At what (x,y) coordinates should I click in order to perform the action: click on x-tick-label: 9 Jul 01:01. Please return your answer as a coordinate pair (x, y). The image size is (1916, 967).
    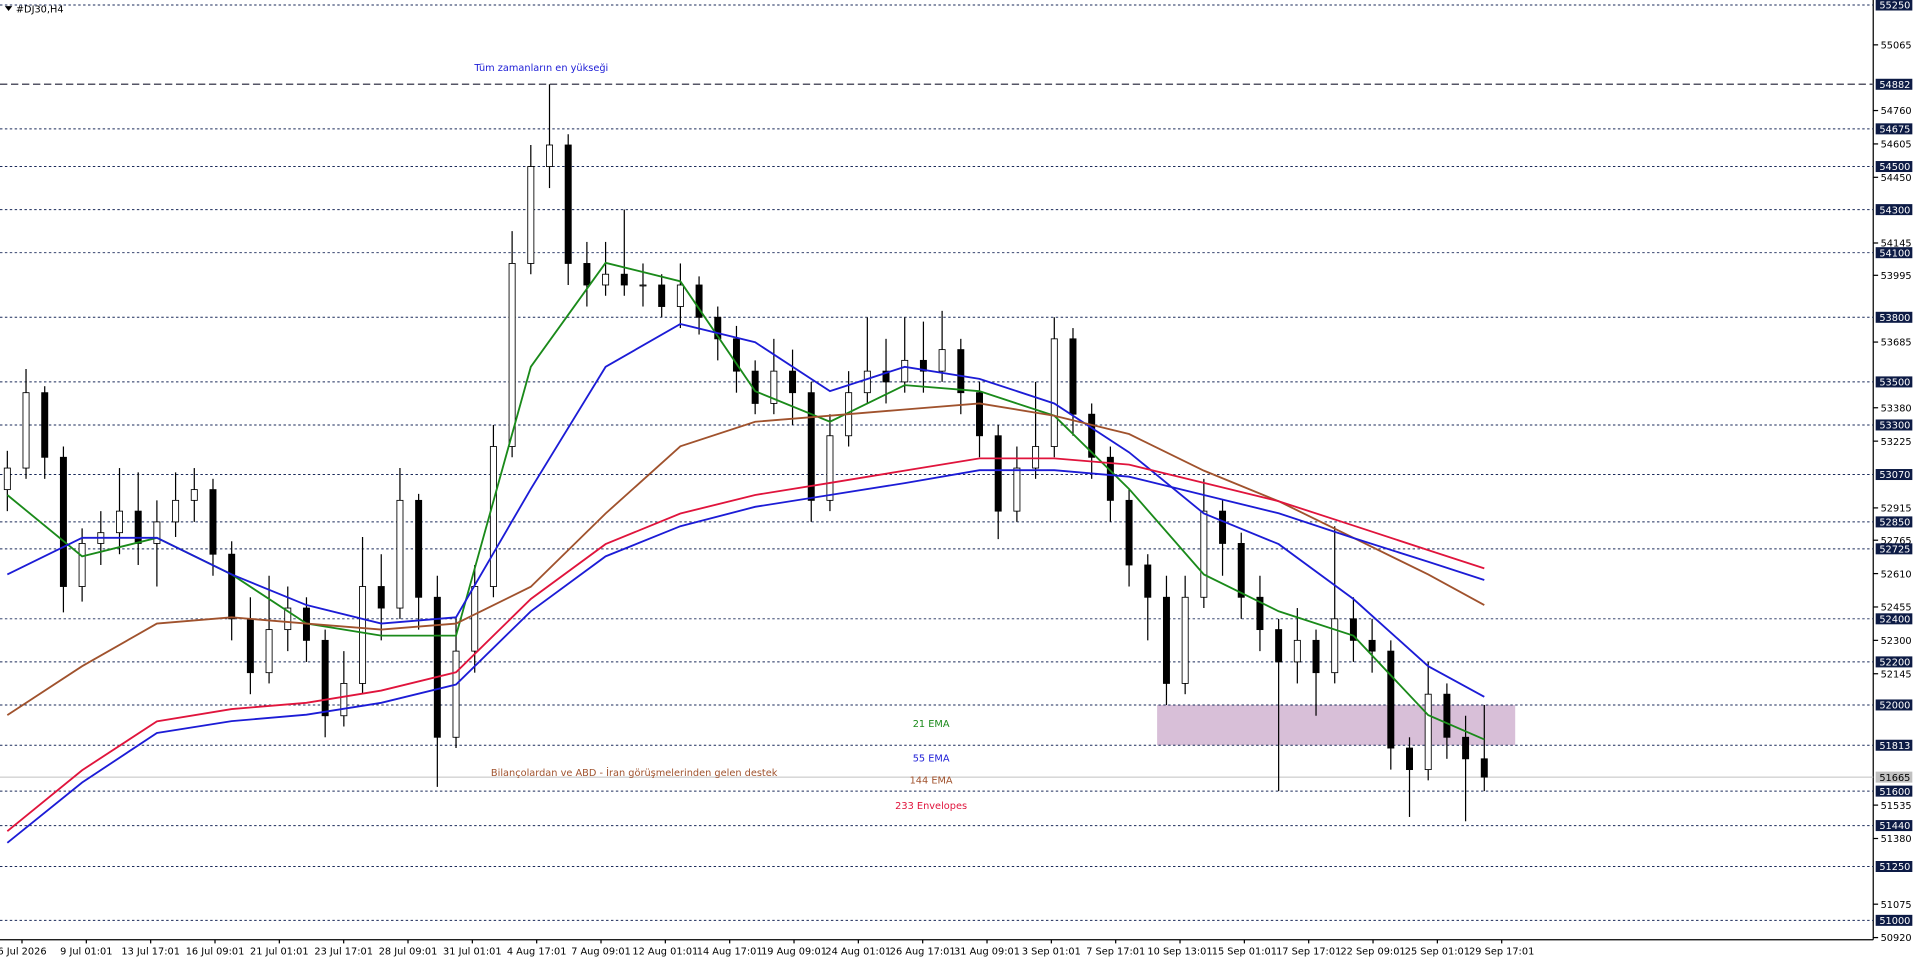
    Looking at the image, I should click on (86, 951).